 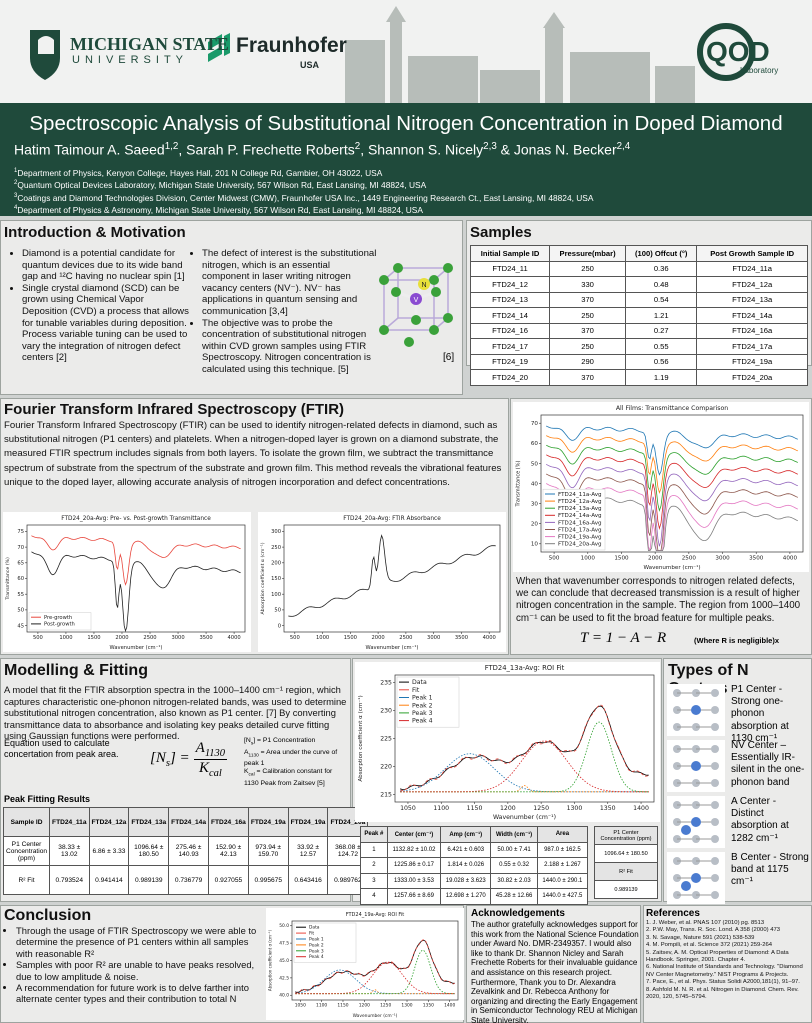 I want to click on authors-line-part: , Shannon S. Nicely, so click(x=422, y=149).